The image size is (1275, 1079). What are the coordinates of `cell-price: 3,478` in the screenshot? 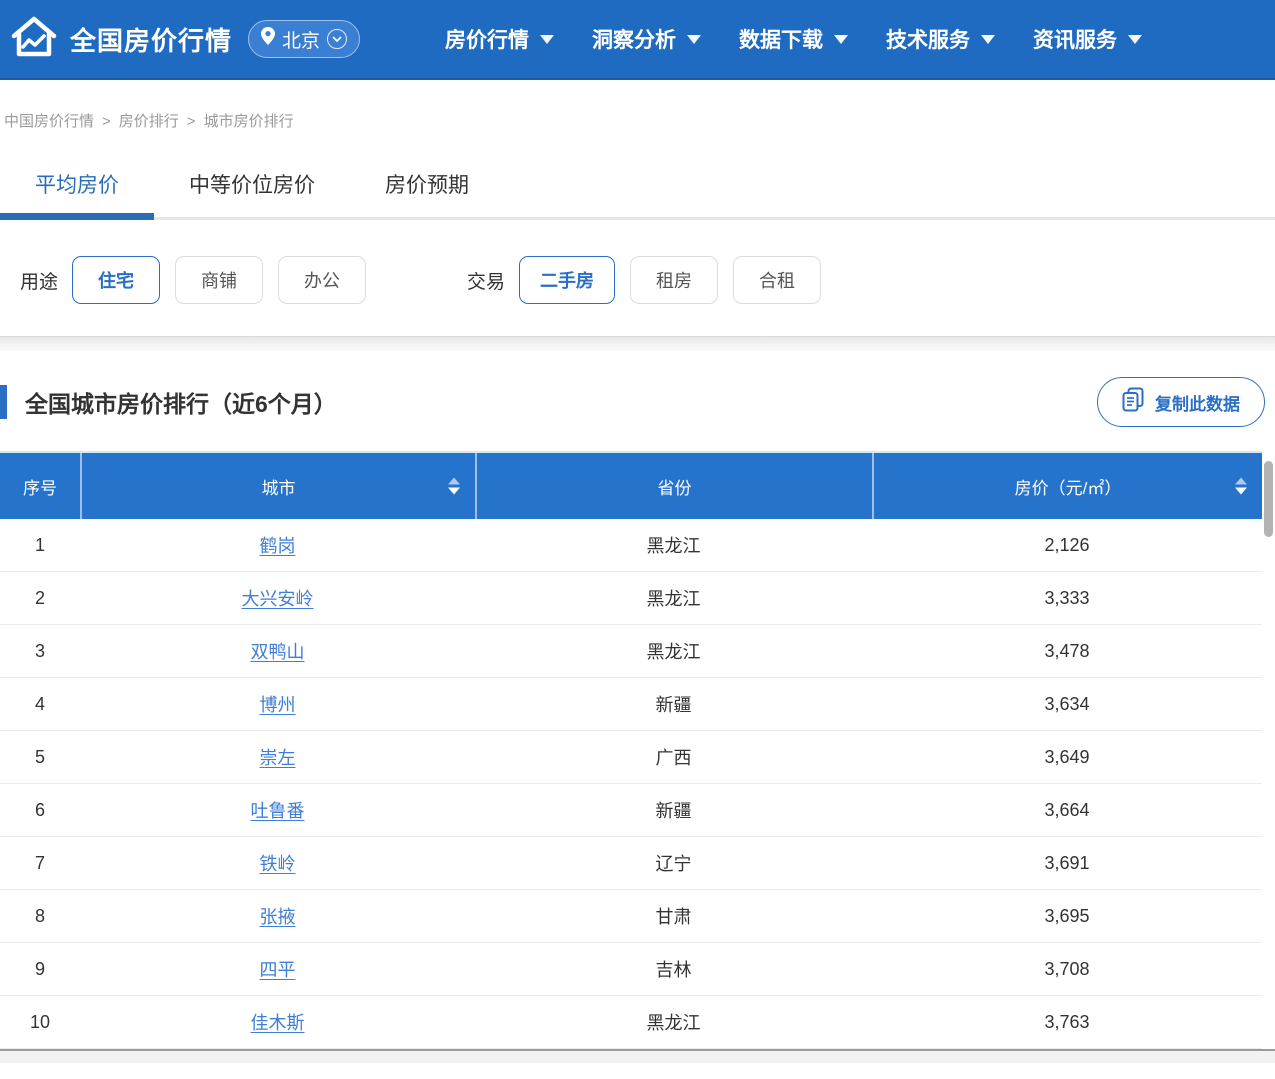 It's located at (1067, 650).